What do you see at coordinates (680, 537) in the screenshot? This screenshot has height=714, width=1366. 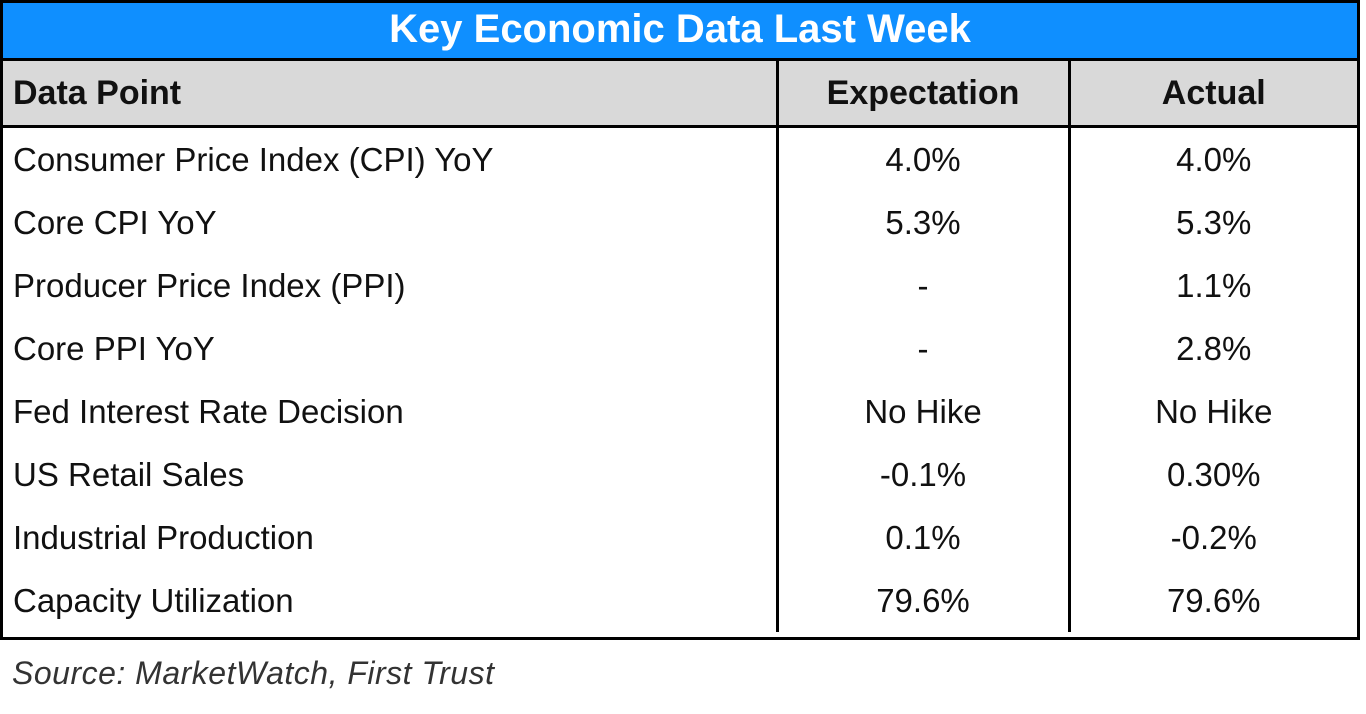 I see `table-row: Industrial Production 0.1% -0.2%` at bounding box center [680, 537].